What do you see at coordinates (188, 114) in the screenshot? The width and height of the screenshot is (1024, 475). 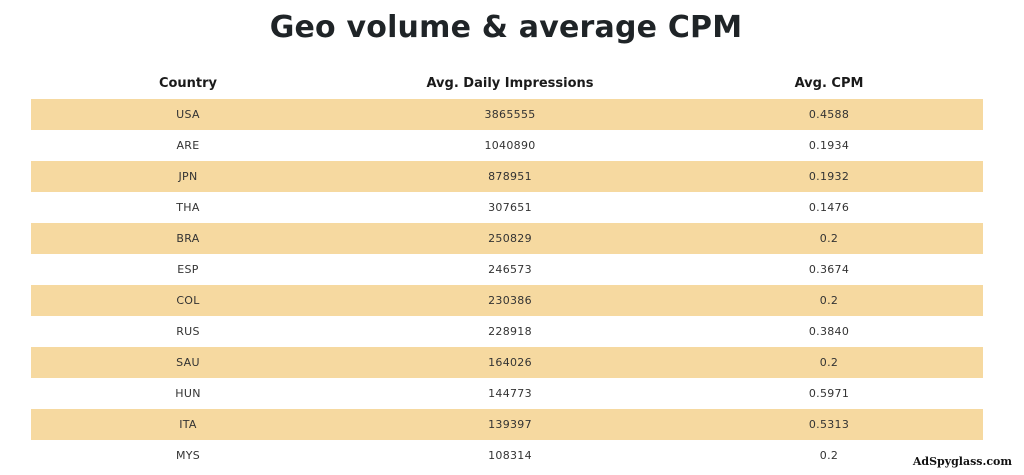 I see `cell-country: USA` at bounding box center [188, 114].